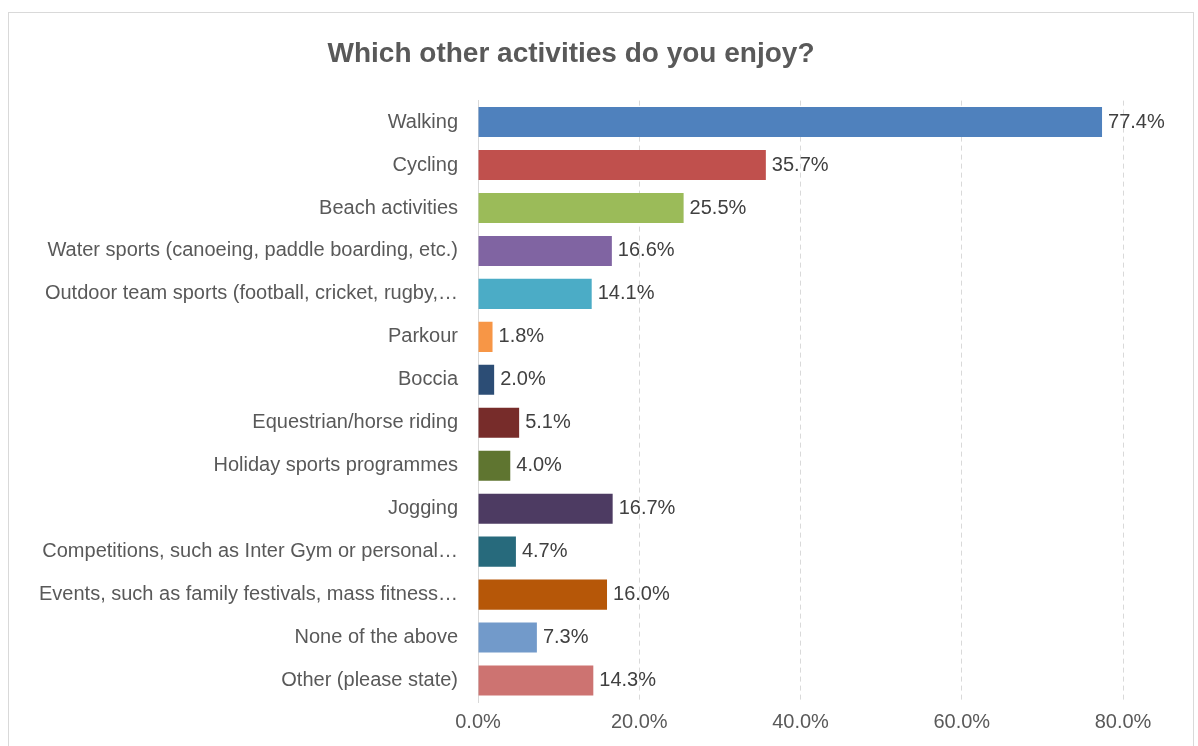 This screenshot has height=746, width=1198. Describe the element at coordinates (639, 720) in the screenshot. I see `x-tick-label: 20.0%` at that location.